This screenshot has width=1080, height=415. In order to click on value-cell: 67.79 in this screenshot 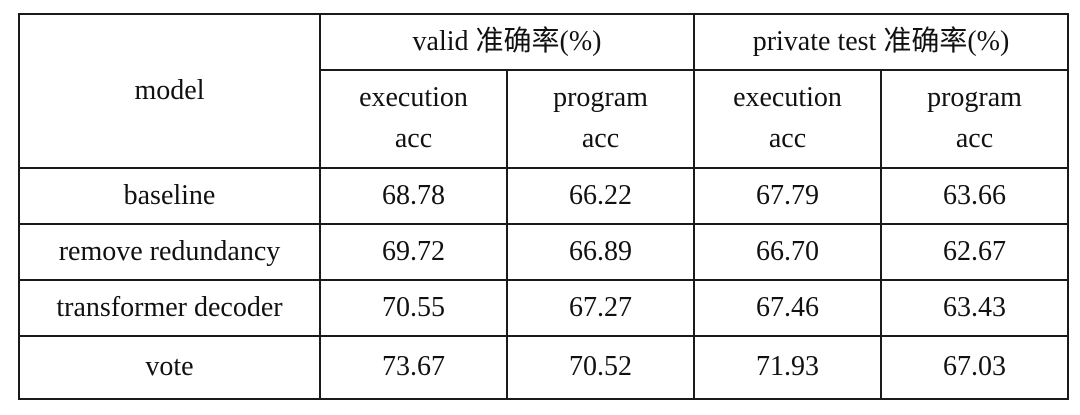, I will do `click(787, 196)`.